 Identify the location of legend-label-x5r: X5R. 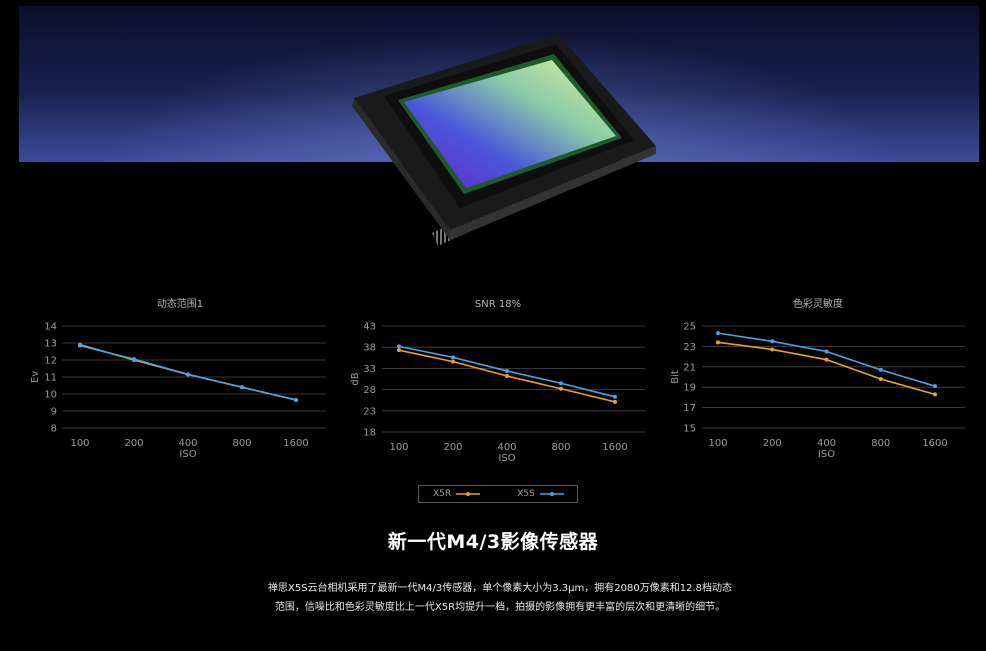
(442, 494).